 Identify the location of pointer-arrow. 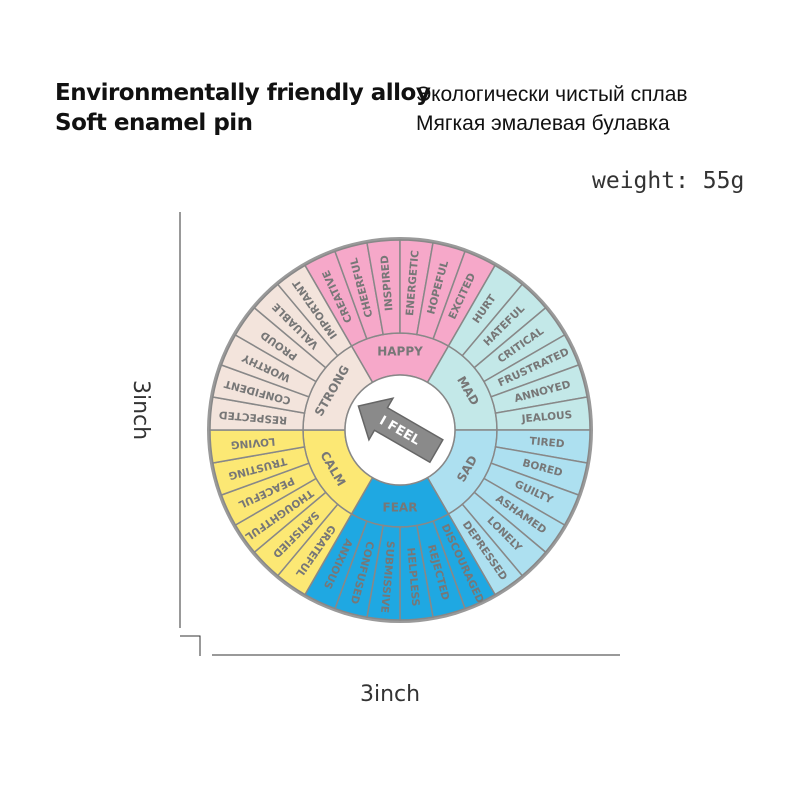
(400, 430).